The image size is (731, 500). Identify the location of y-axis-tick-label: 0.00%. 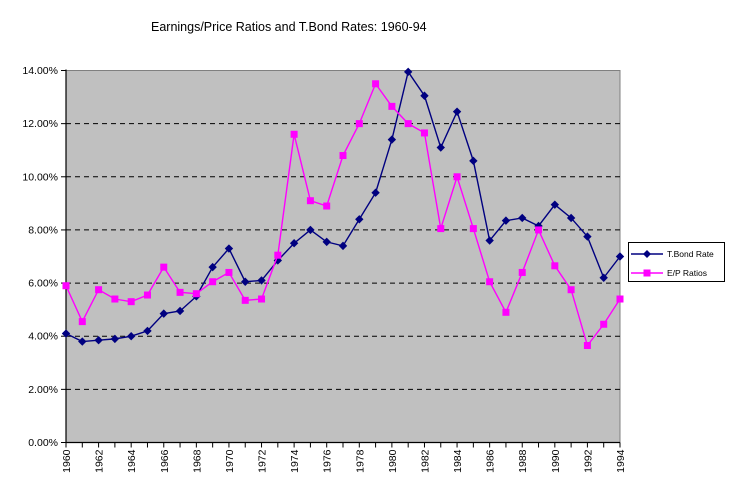
(43, 443).